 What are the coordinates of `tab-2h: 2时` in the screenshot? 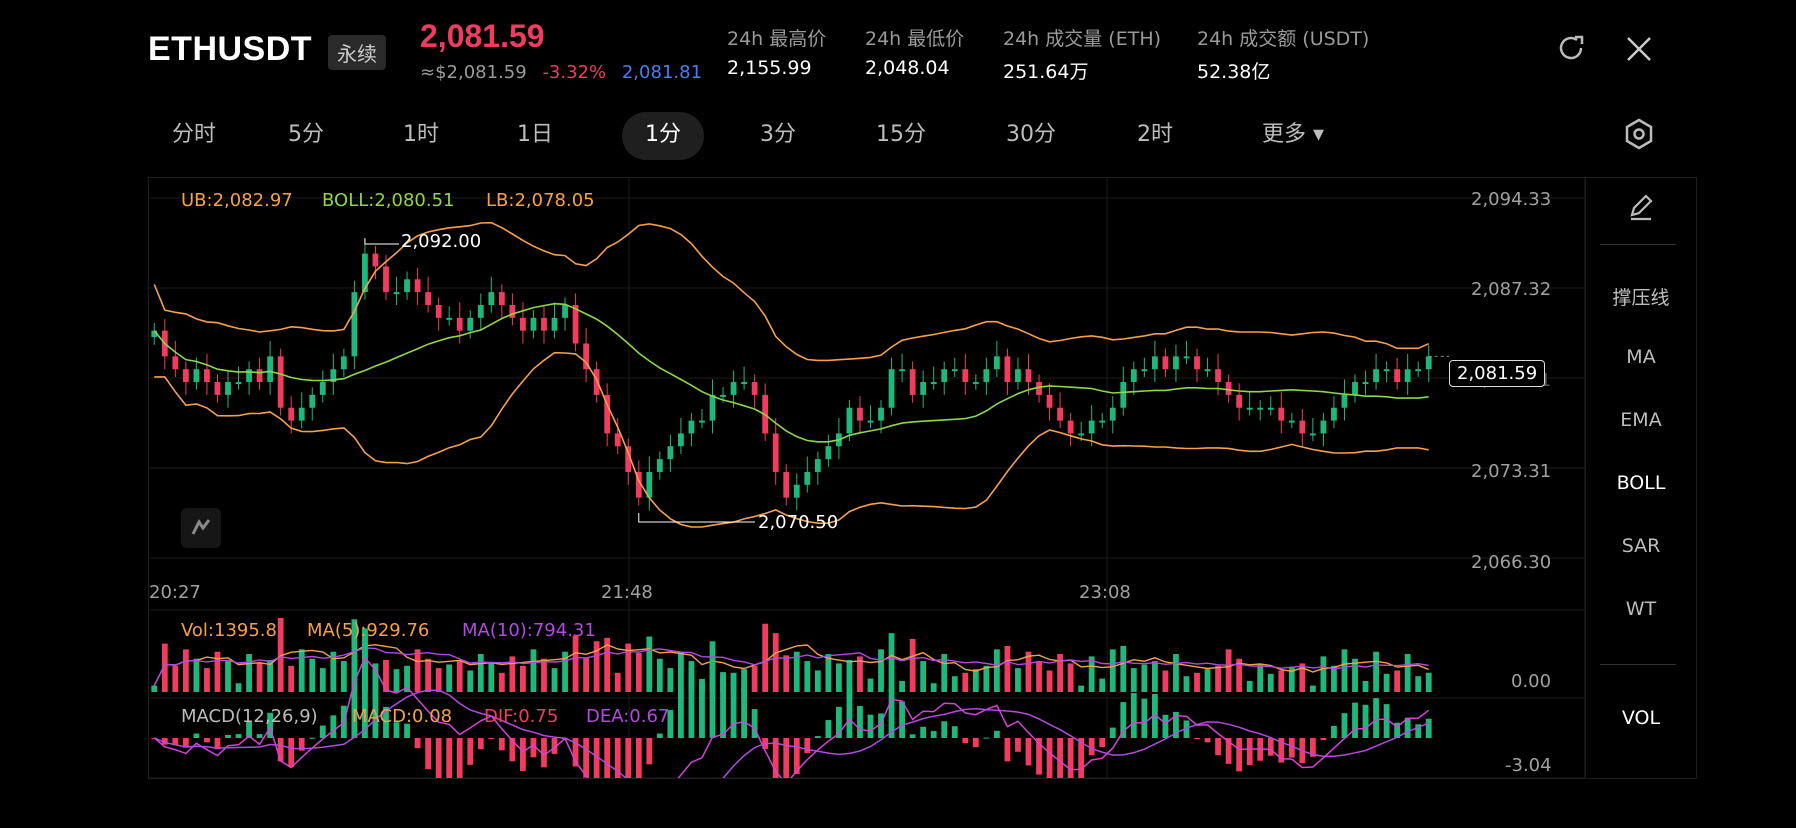 It's located at (1155, 134).